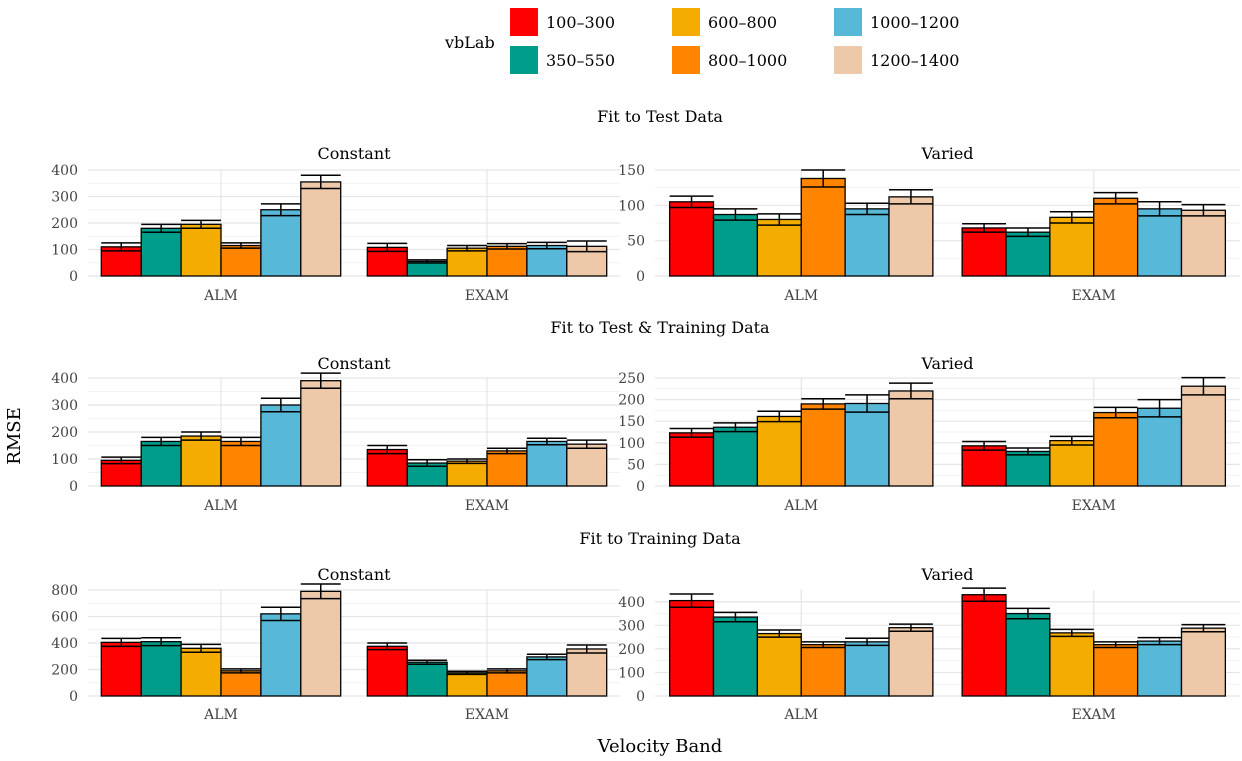  What do you see at coordinates (335, 644) in the screenshot?
I see `panel-3-constant: Constant0200400600800ALM EXAM` at bounding box center [335, 644].